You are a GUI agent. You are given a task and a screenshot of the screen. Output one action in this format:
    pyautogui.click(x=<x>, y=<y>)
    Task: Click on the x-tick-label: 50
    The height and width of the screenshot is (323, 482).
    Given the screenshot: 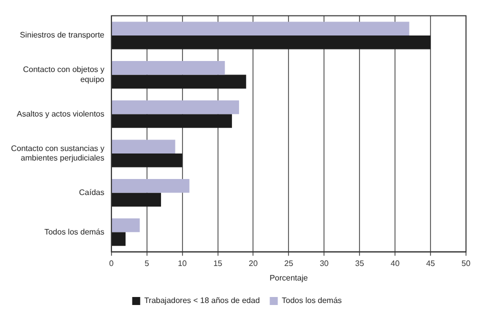 What is the action you would take?
    pyautogui.click(x=466, y=263)
    